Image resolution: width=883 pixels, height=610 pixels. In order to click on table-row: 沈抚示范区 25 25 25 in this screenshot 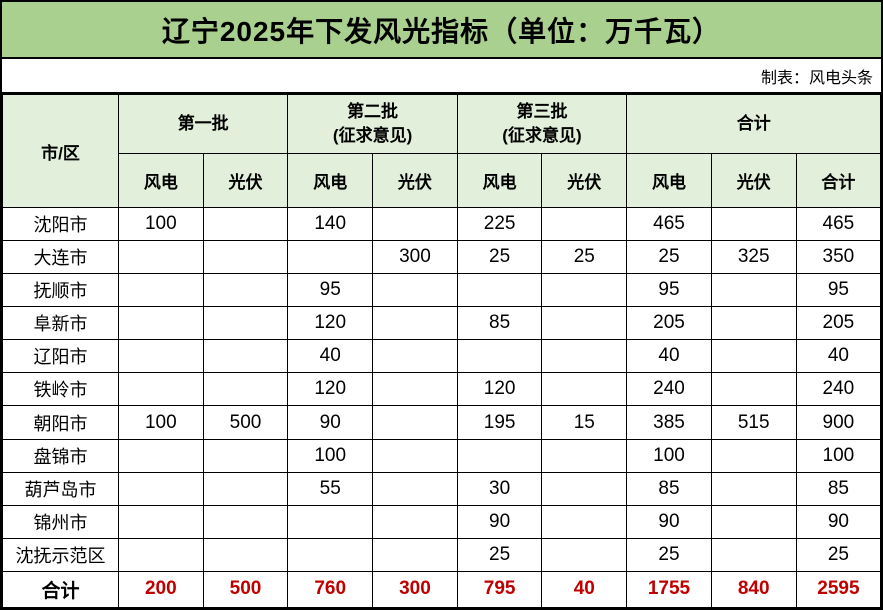, I will do `click(441, 554)`.